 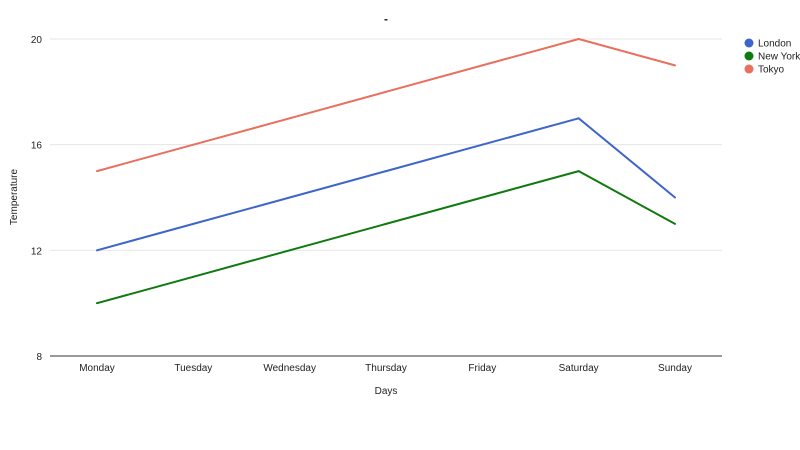 What do you see at coordinates (749, 56) in the screenshot?
I see `legend-marker-new-york` at bounding box center [749, 56].